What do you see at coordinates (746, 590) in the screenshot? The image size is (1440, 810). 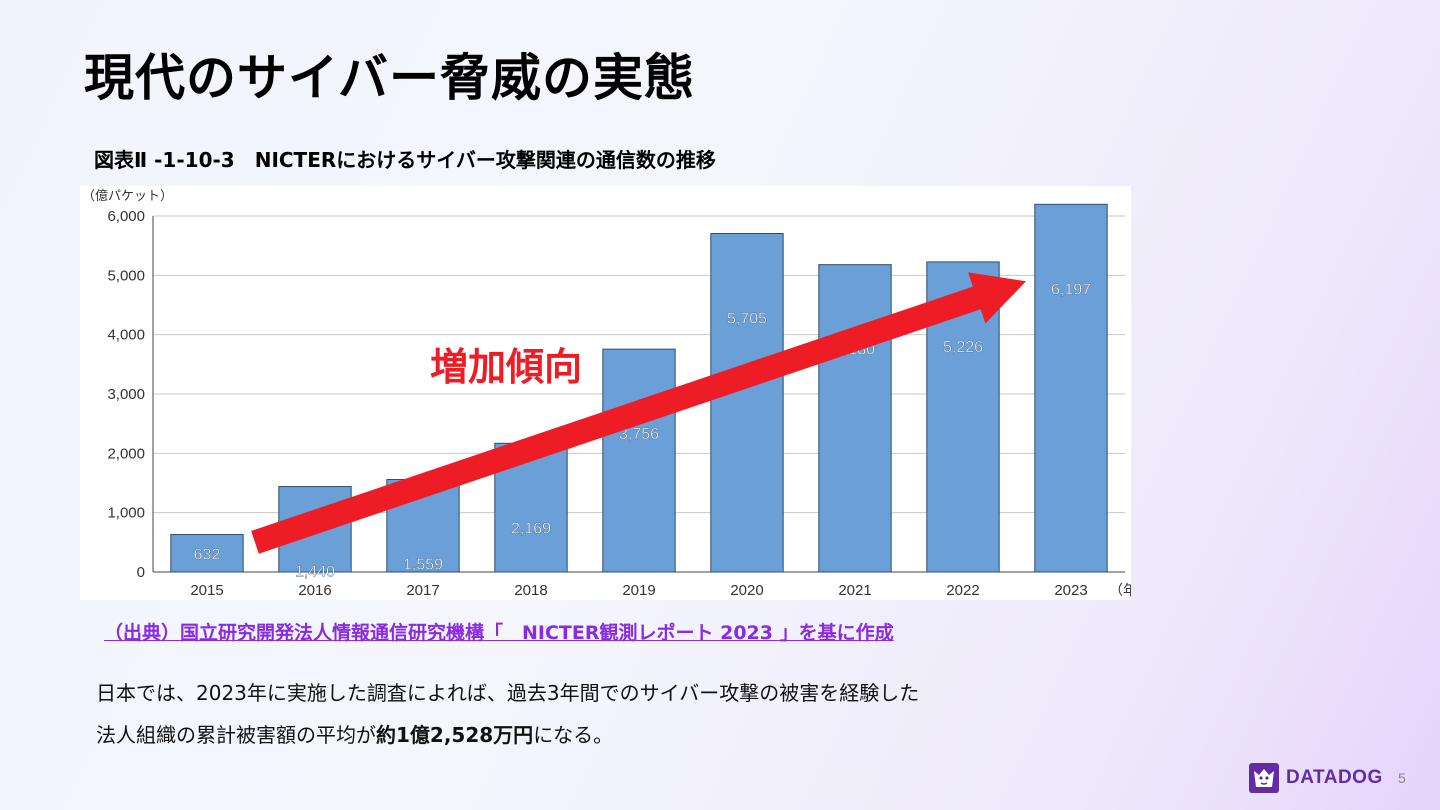 I see `x-tick-label: 2020` at bounding box center [746, 590].